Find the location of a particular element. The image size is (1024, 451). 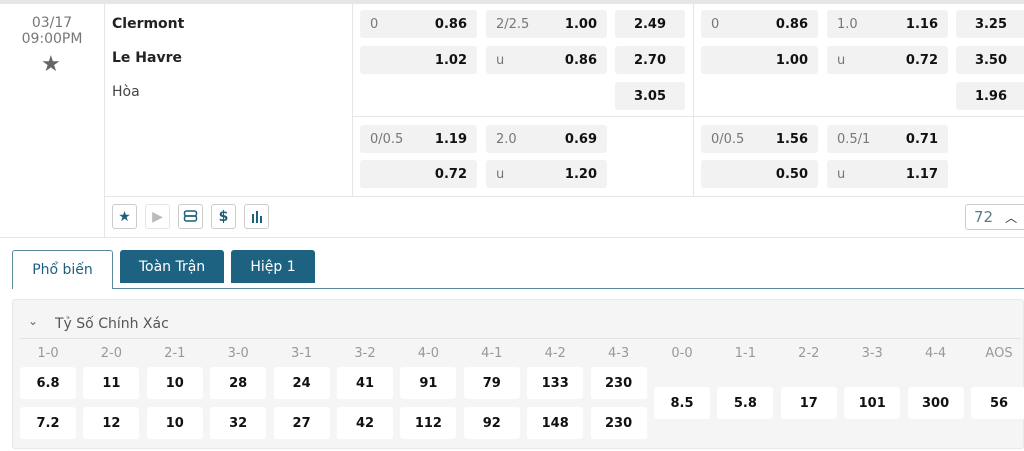

odds-value: 0.86 is located at coordinates (450, 24).